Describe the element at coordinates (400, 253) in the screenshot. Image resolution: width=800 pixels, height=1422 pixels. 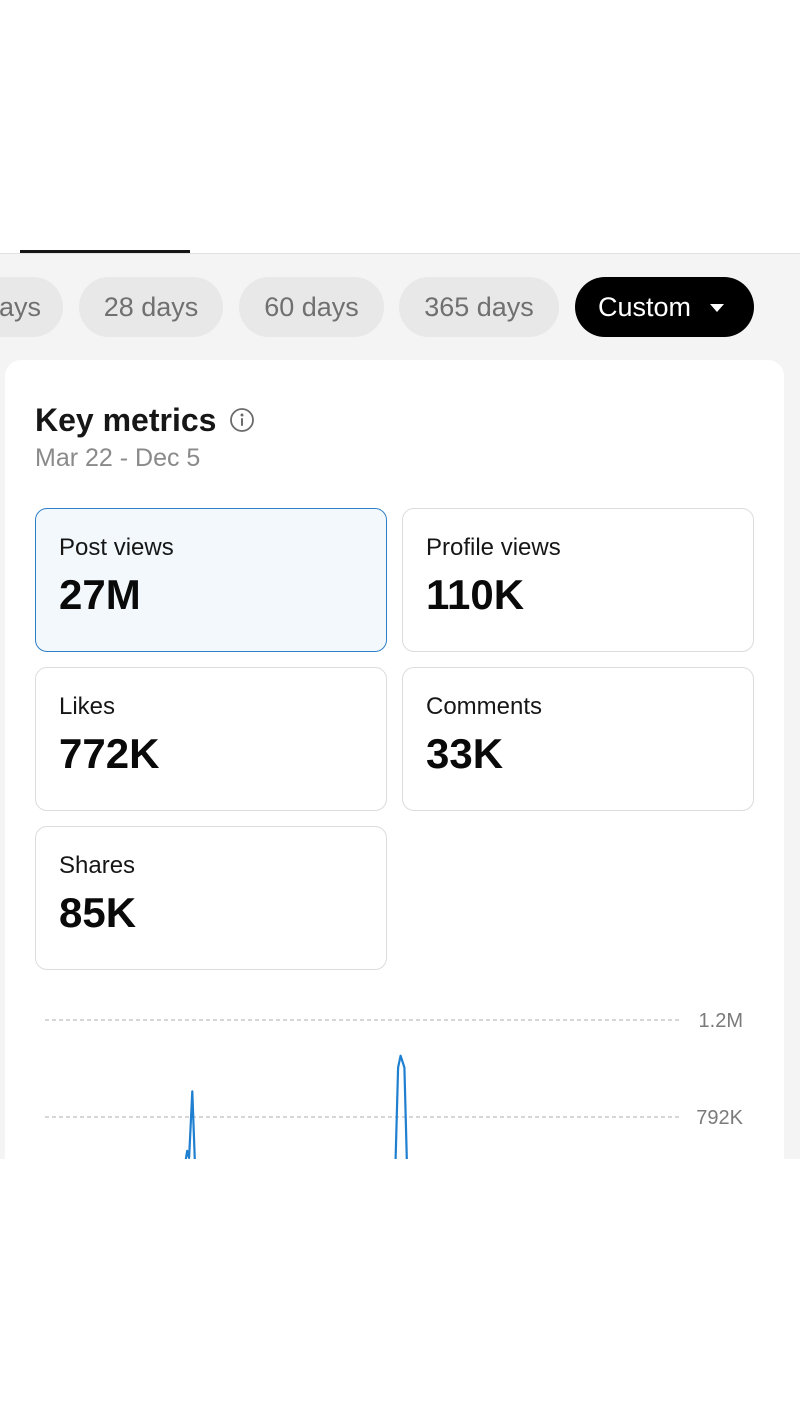
I see `tab-divider` at that location.